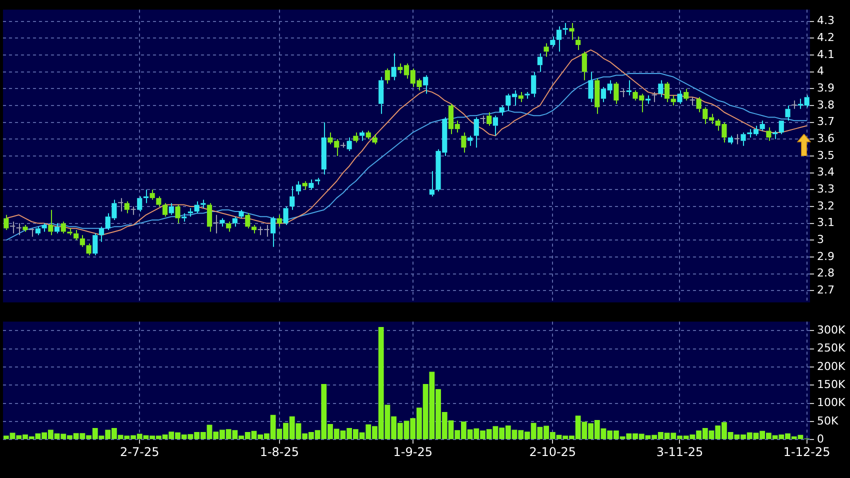 Image resolution: width=850 pixels, height=478 pixels. I want to click on x-tick-label: 2-10-25, so click(552, 451).